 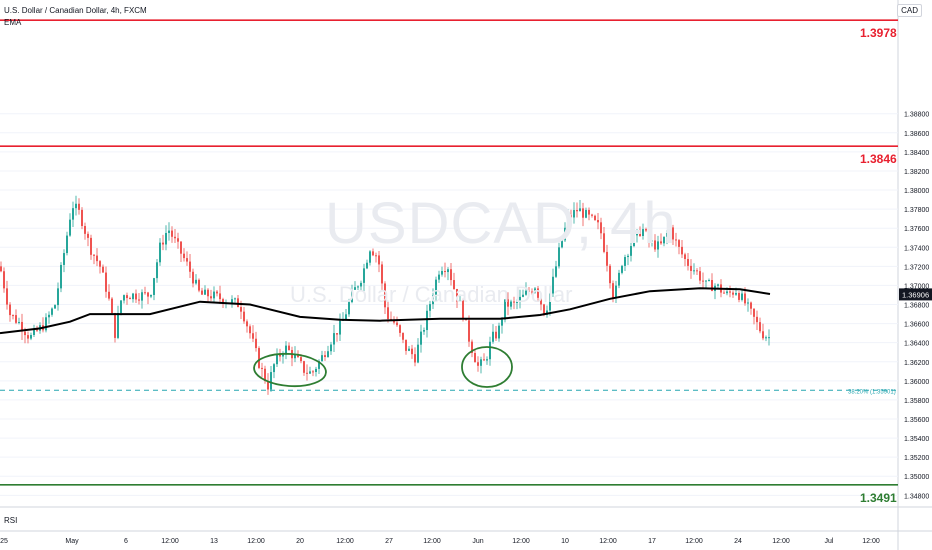 What do you see at coordinates (909, 10) in the screenshot?
I see `currency-button: CAD` at bounding box center [909, 10].